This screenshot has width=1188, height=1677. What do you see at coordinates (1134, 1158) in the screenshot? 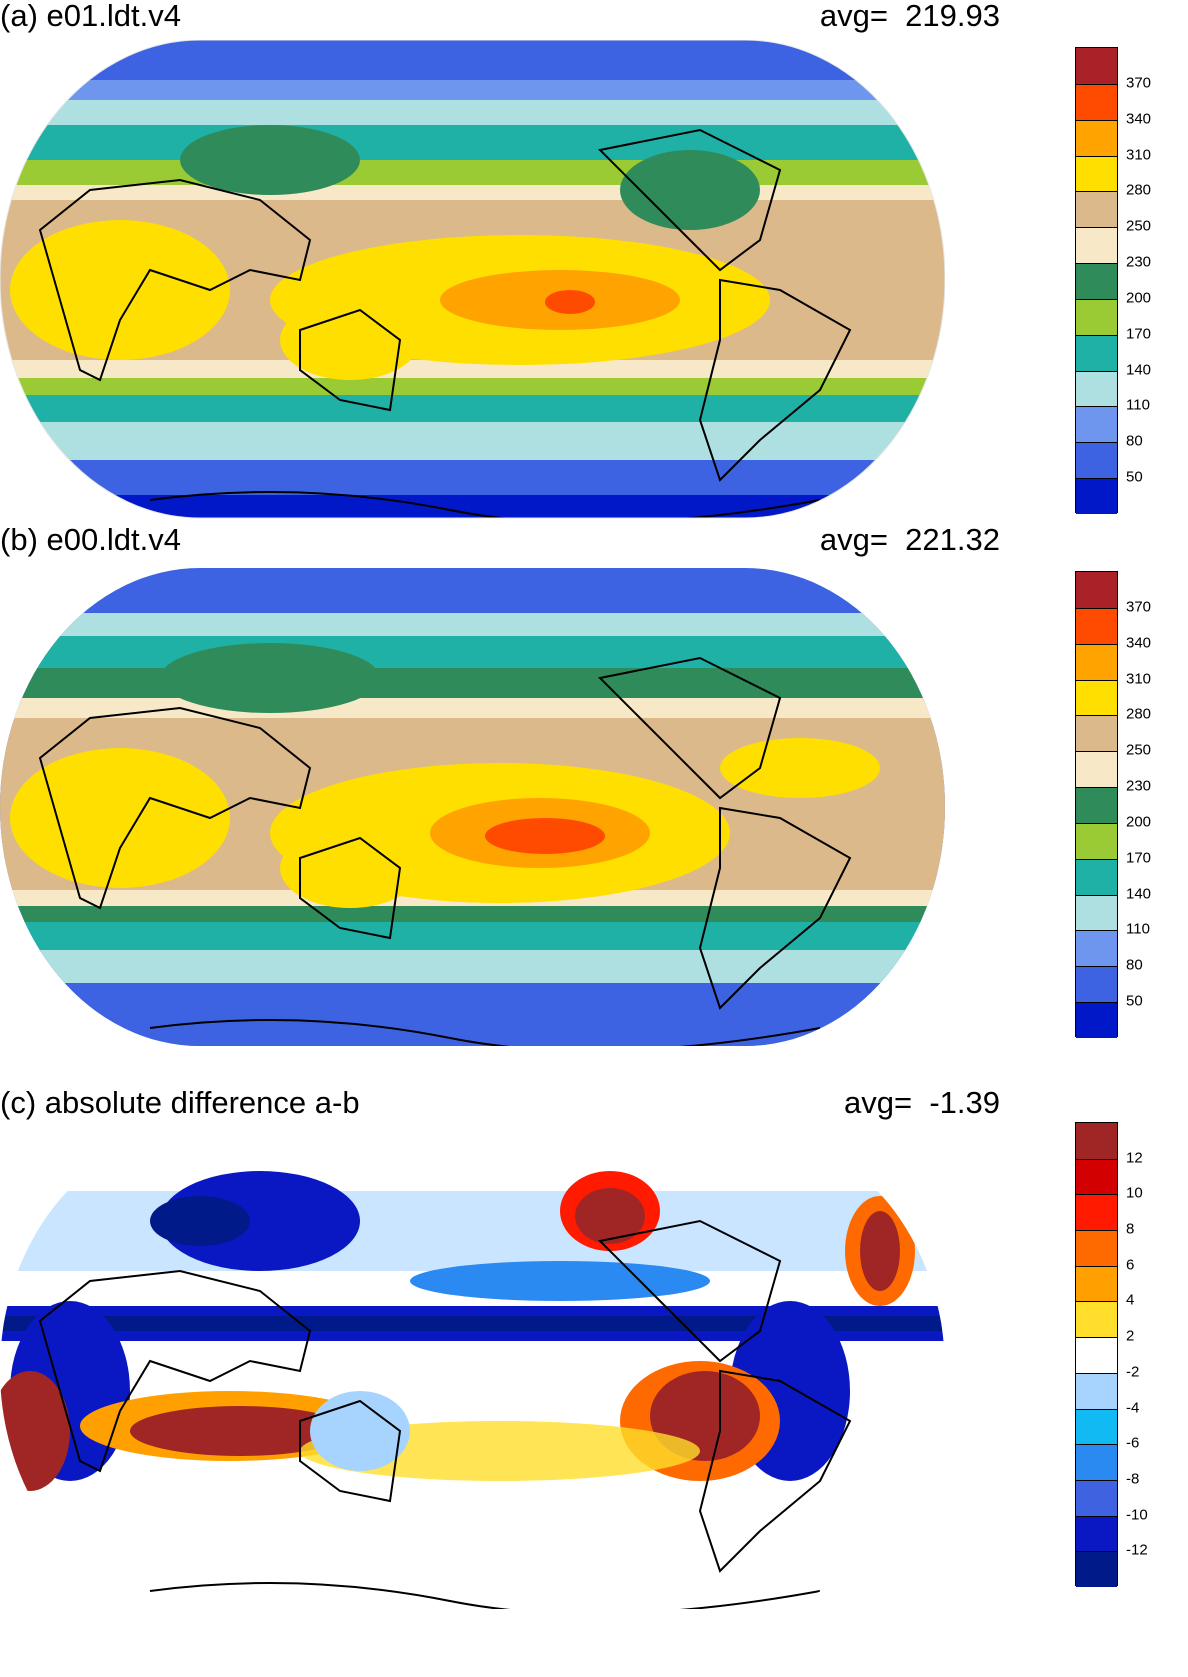
I see `colorbar-tick-label: 12` at bounding box center [1134, 1158].